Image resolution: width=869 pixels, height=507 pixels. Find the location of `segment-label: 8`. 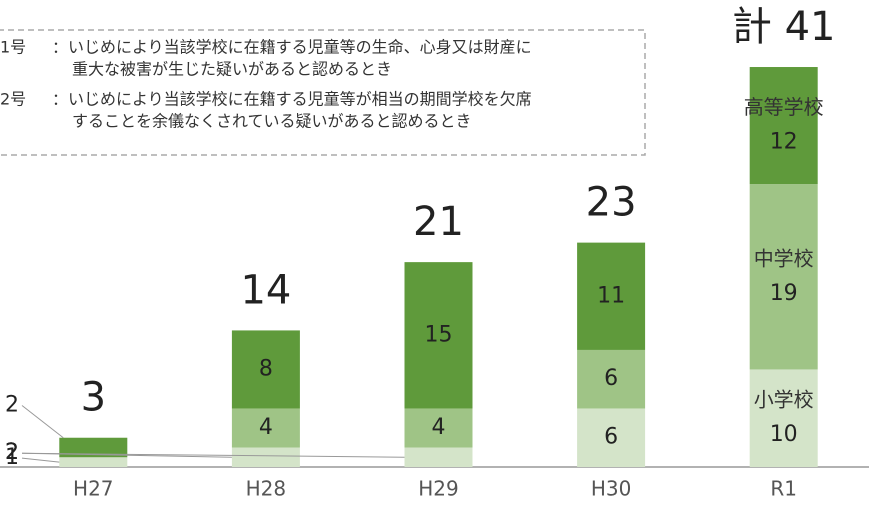

segment-label: 8 is located at coordinates (266, 368).